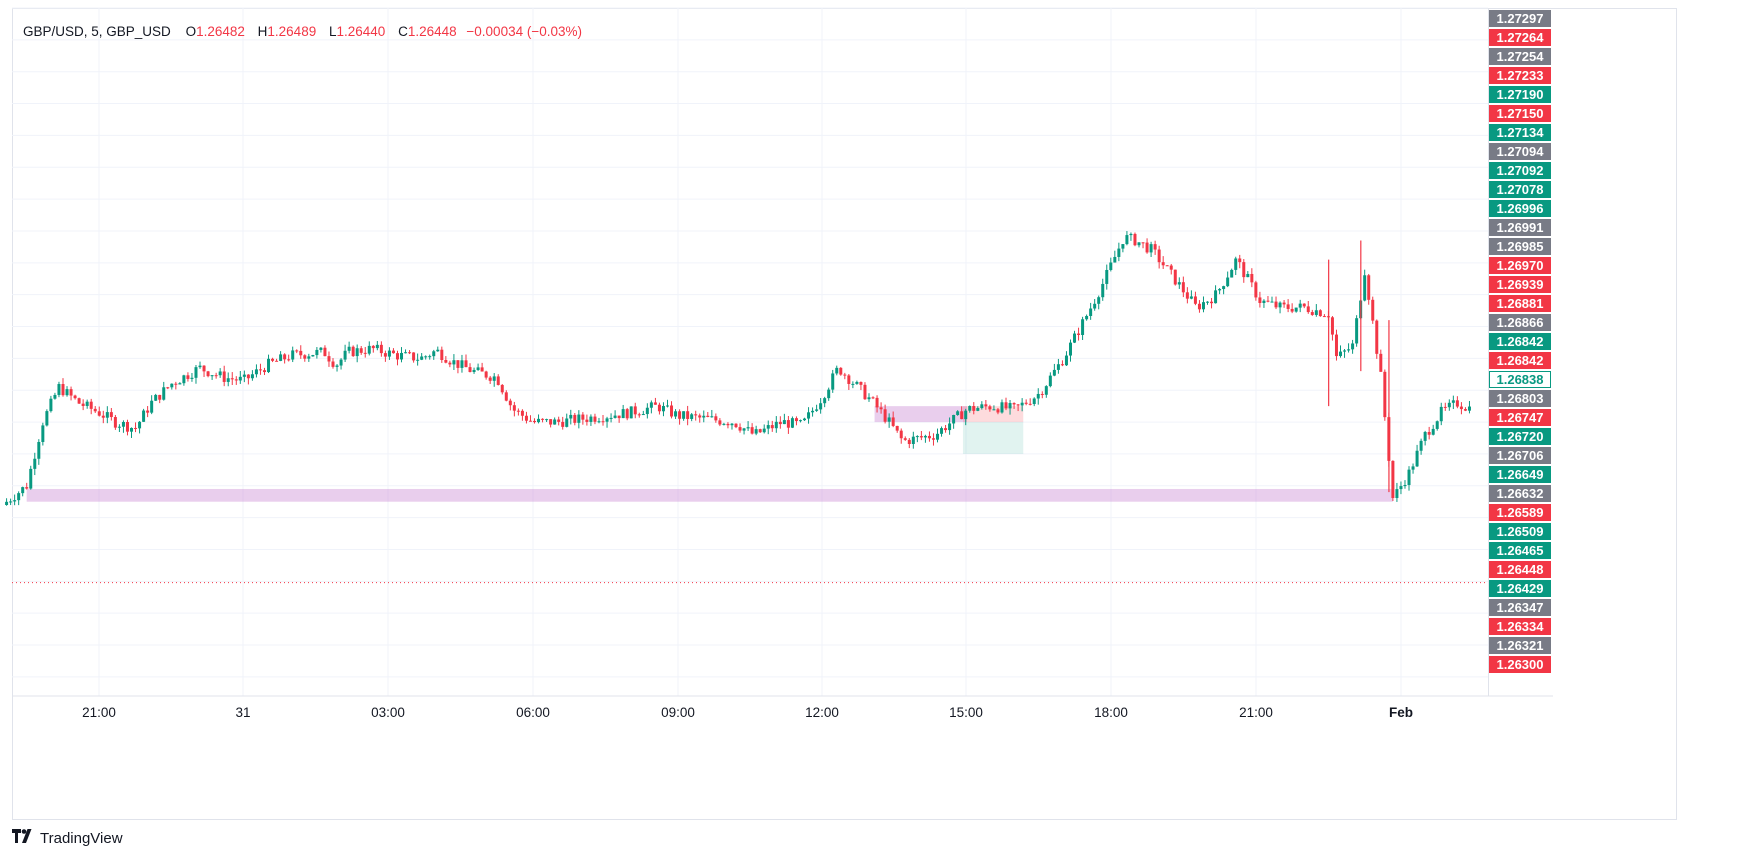 This screenshot has width=1760, height=861. What do you see at coordinates (1520, 56) in the screenshot?
I see `price-tag: 1.27254` at bounding box center [1520, 56].